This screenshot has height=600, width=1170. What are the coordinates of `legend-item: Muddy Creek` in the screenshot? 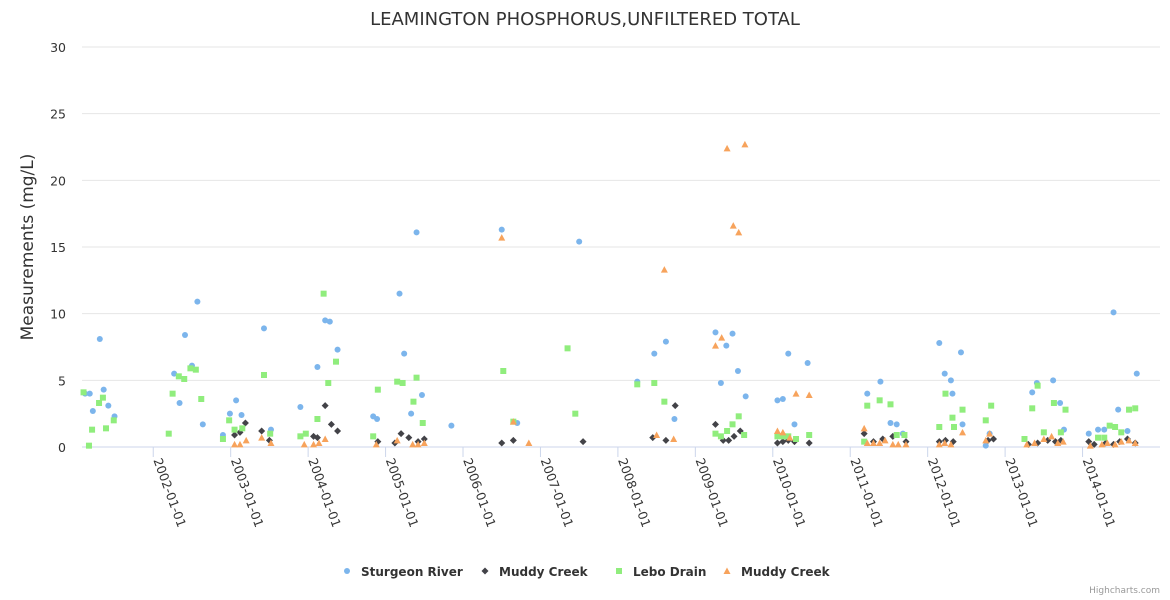 It's located at (777, 572).